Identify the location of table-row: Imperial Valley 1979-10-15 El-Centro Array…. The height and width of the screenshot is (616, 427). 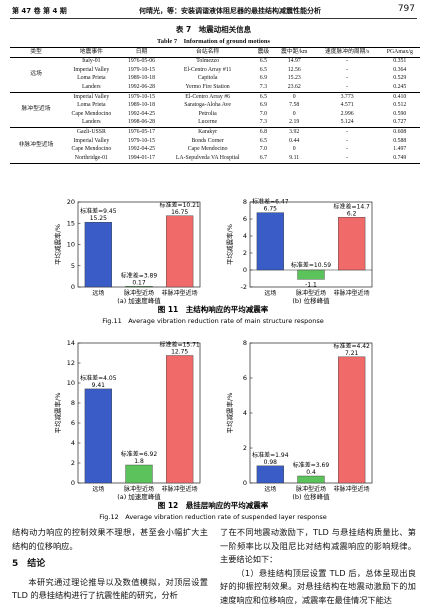
(215, 70).